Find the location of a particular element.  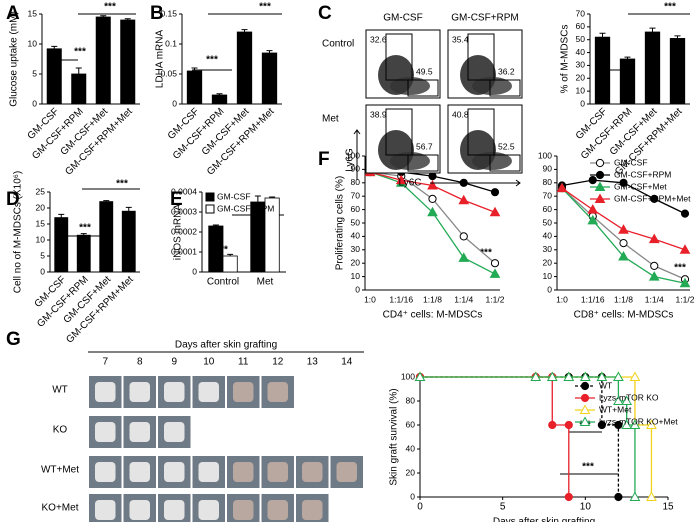

y-axis-label: % of M-MDSCs is located at coordinates (565, 59).